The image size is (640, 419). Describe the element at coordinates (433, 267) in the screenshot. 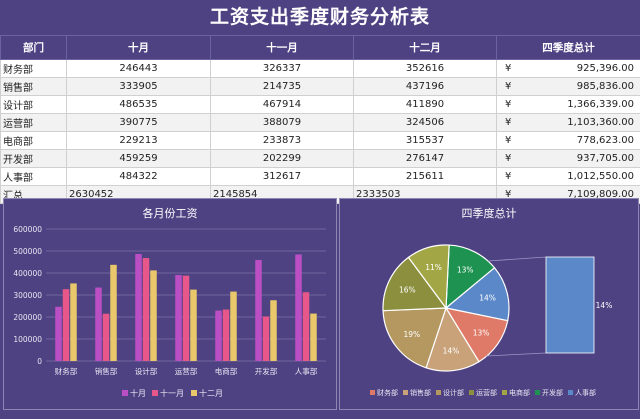

I see `pie-data-label: 11%` at that location.